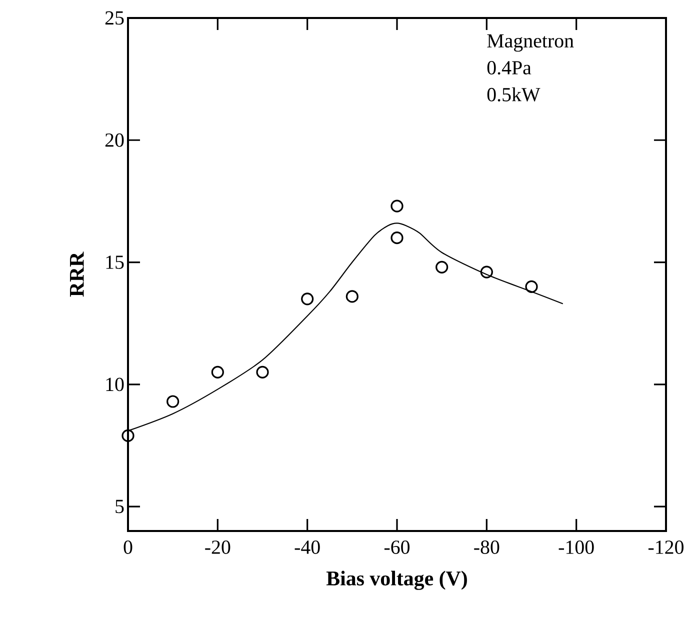 This screenshot has width=691, height=639. I want to click on x-tick-label: -60, so click(397, 547).